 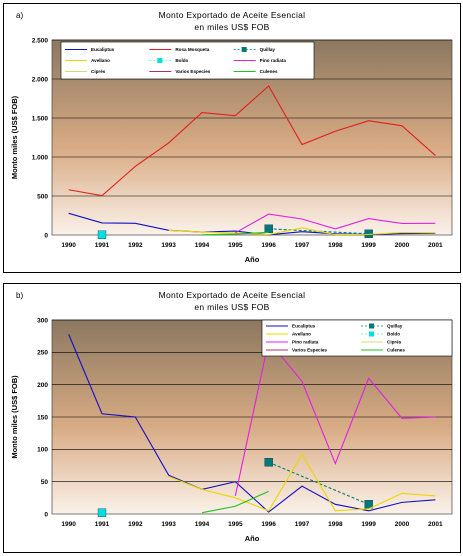 What do you see at coordinates (192, 49) in the screenshot?
I see `legend-rosa-mosqueta-label: Rosa Mosqueta` at bounding box center [192, 49].